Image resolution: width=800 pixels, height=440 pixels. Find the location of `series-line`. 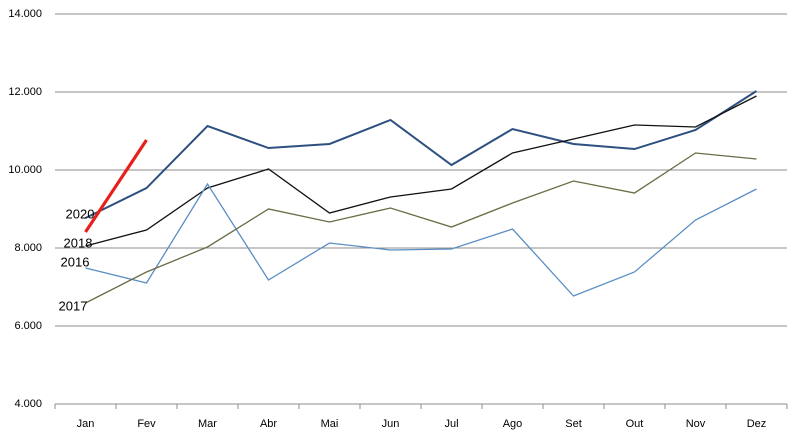

series-line is located at coordinates (116, 186).